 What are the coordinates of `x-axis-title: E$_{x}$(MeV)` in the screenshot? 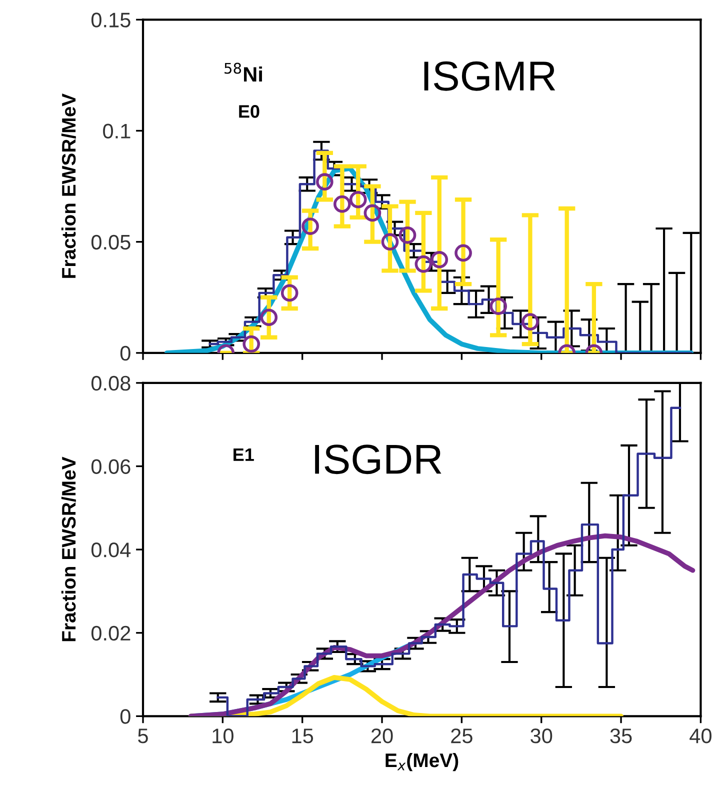 It's located at (422, 762).